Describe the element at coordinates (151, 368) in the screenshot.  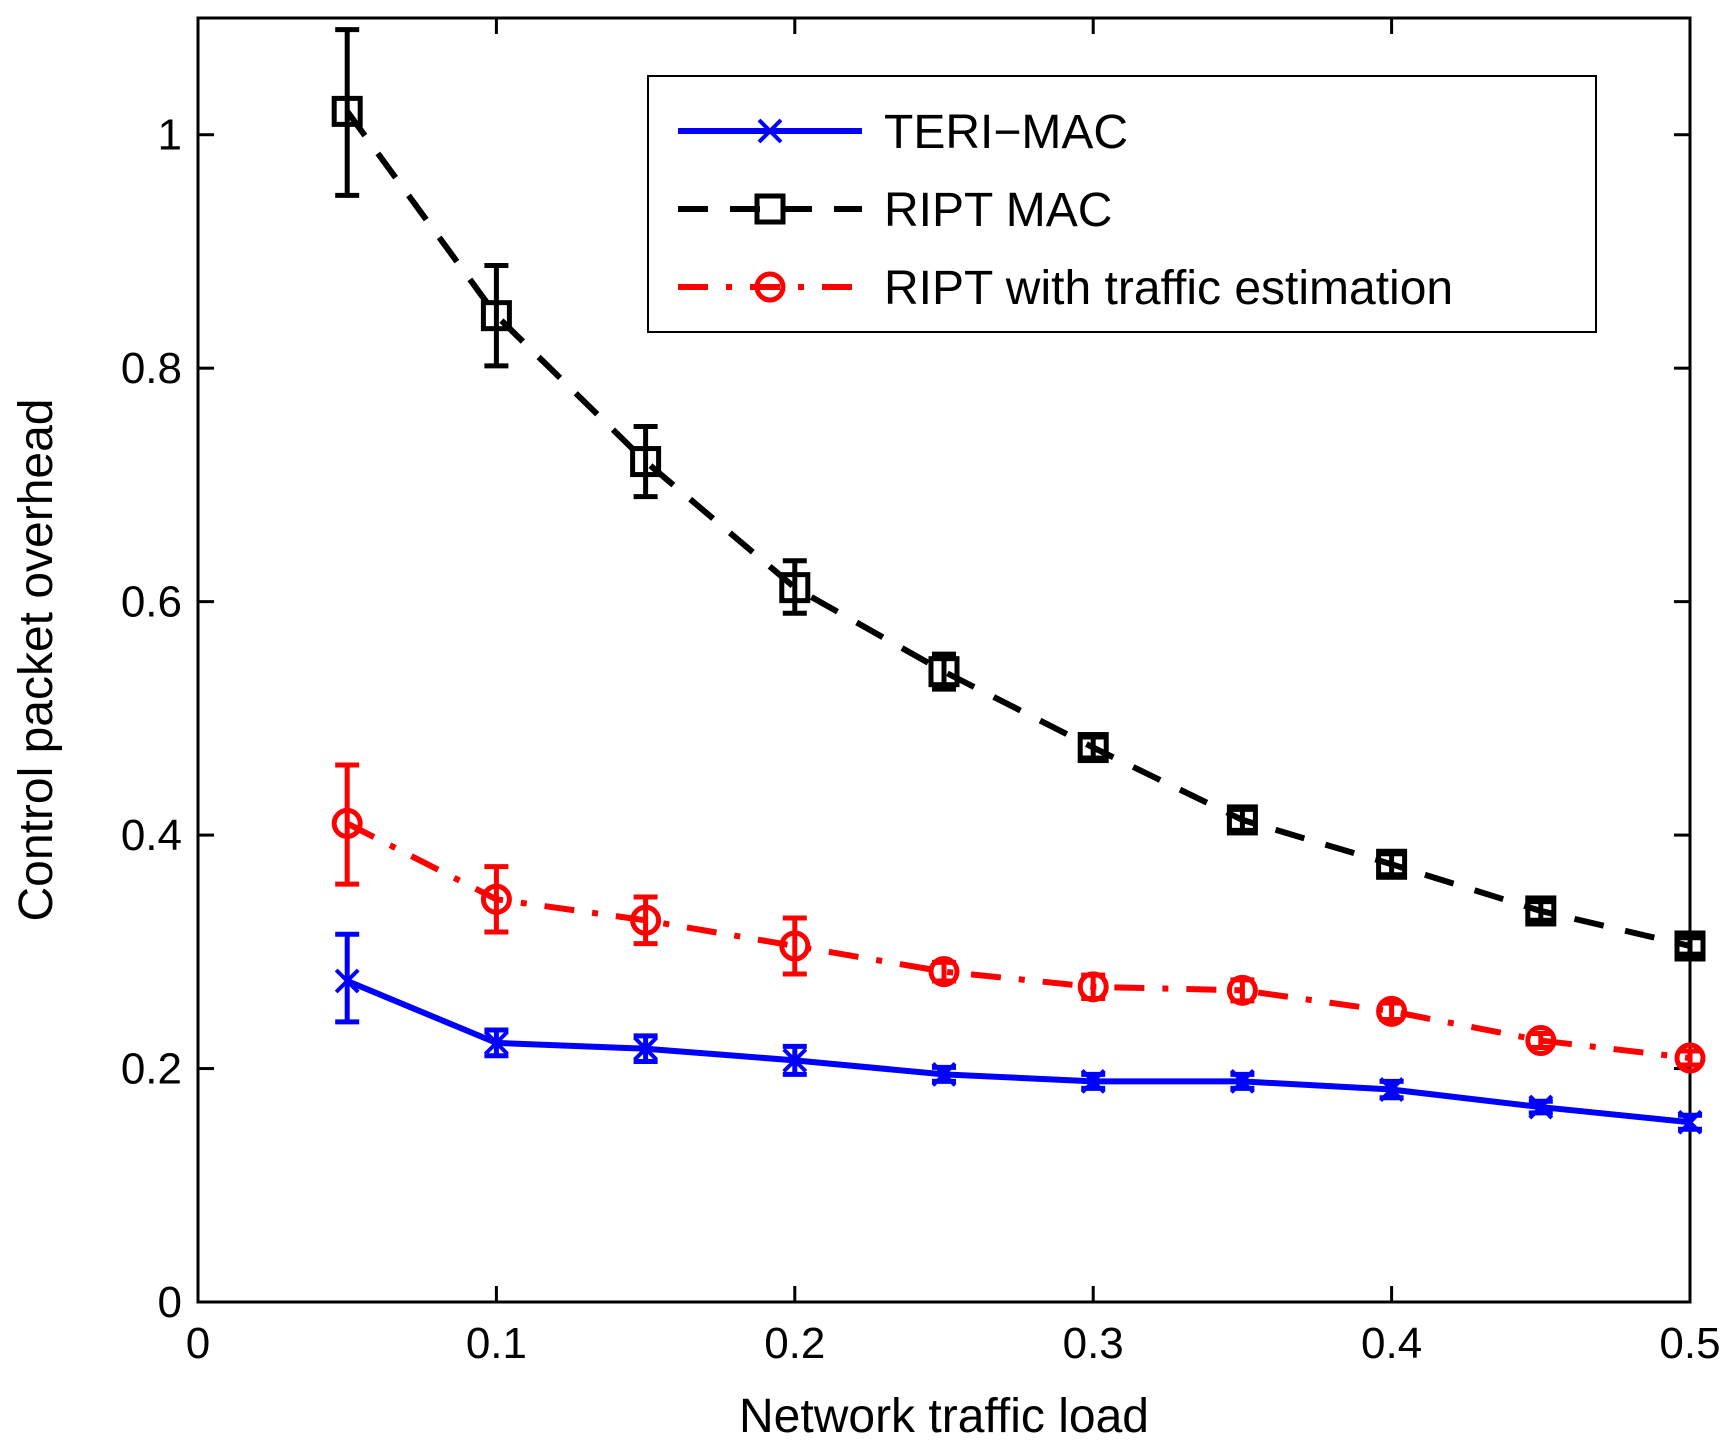
I see `y-tick-label: 0.8` at that location.